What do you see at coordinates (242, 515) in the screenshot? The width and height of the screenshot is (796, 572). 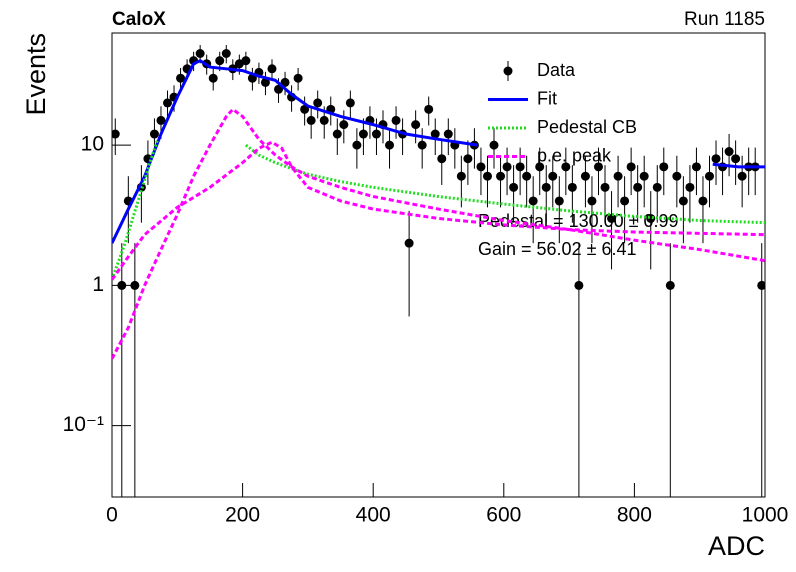 I see `x-tick-label: 200` at bounding box center [242, 515].